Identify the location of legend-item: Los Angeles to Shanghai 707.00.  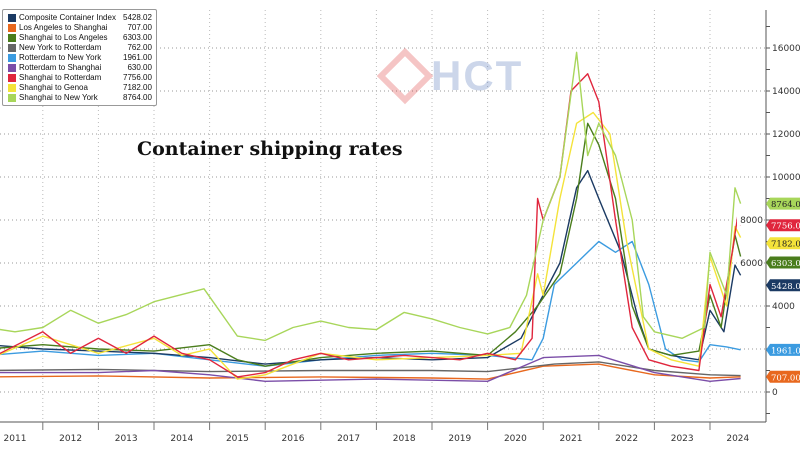
(80, 28).